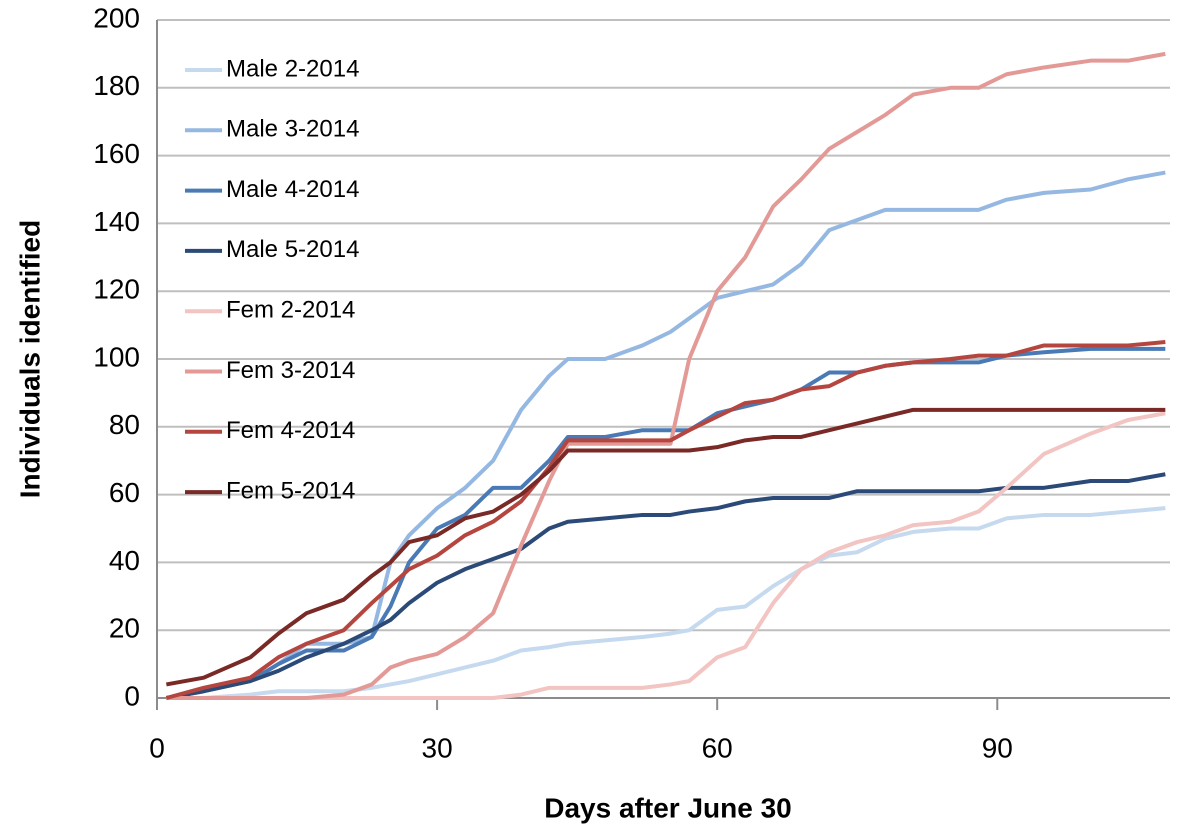  I want to click on x-axis-title: Days after June 30, so click(667, 807).